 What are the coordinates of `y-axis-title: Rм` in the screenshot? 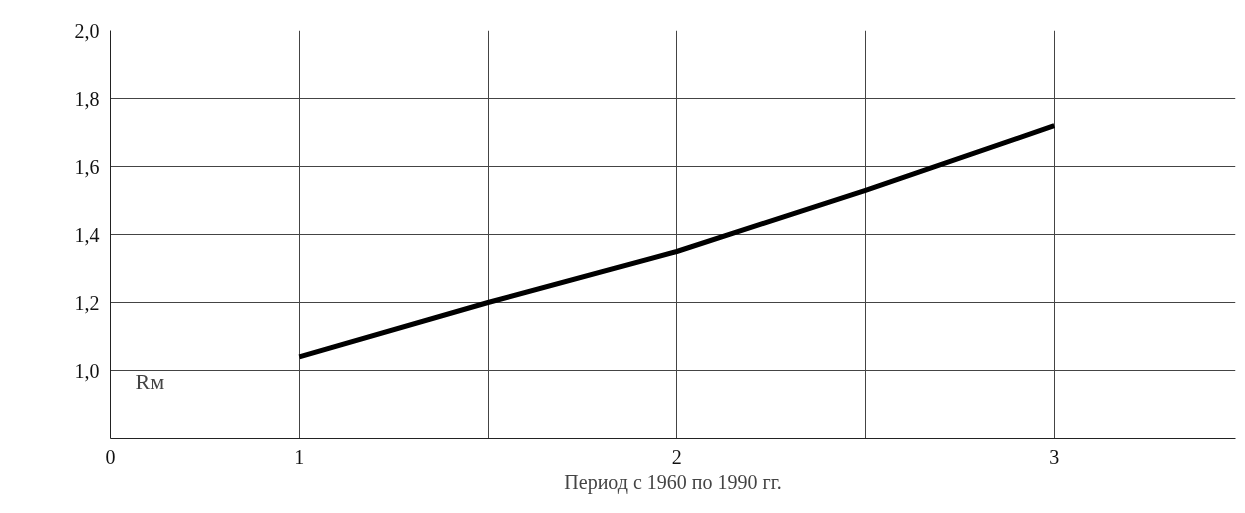 It's located at (150, 381).